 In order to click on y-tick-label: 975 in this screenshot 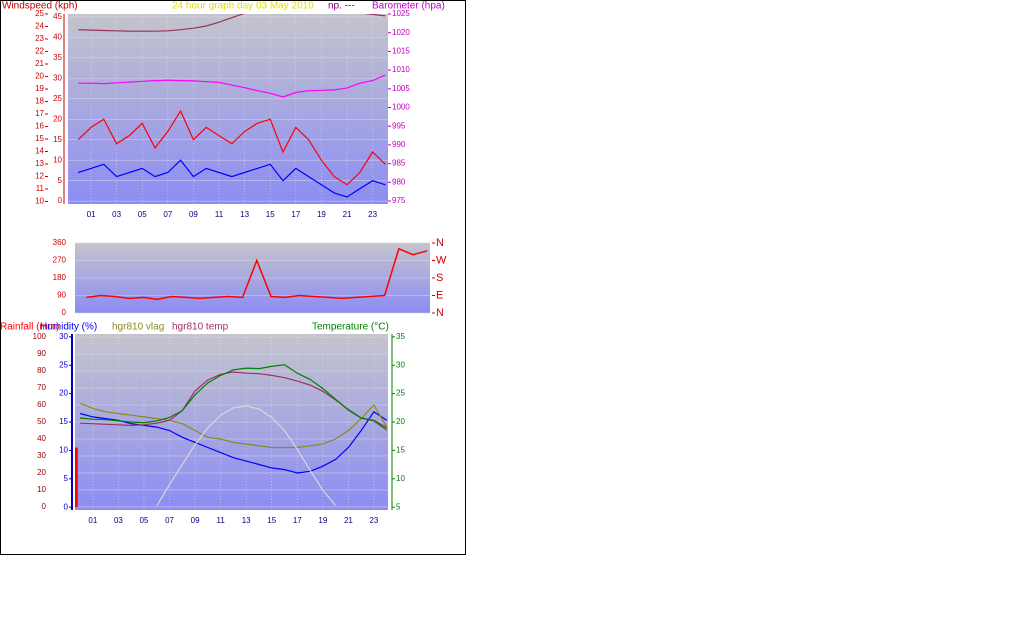, I will do `click(399, 200)`.